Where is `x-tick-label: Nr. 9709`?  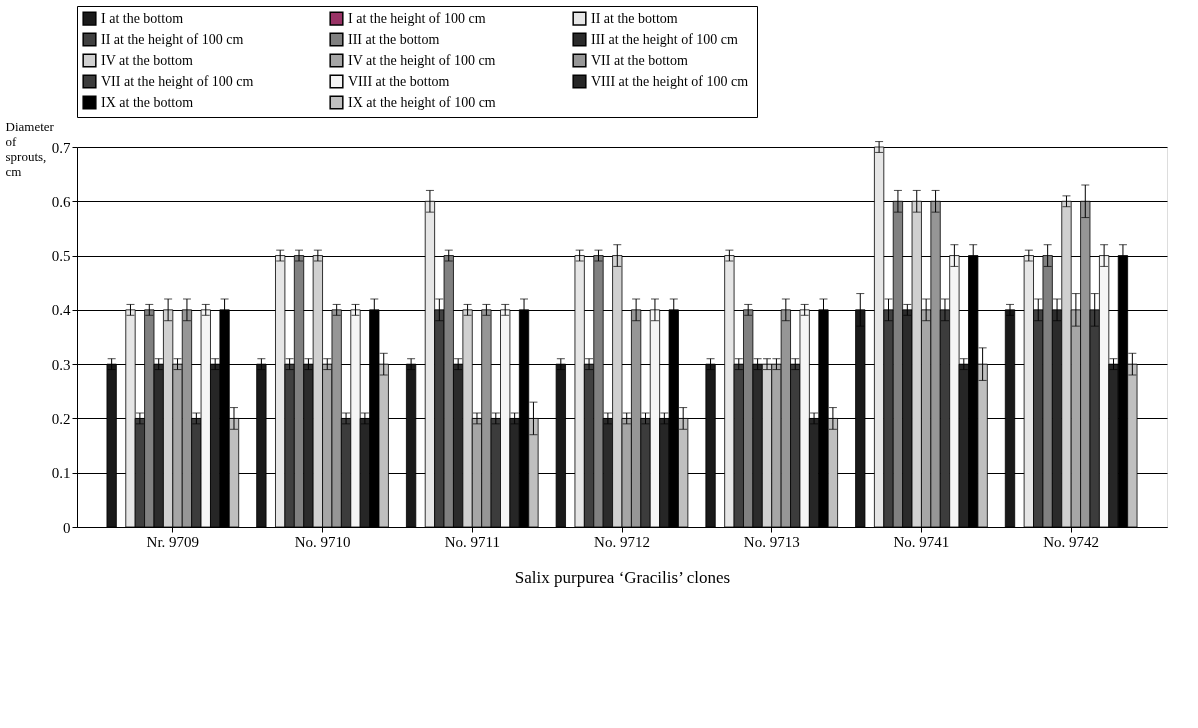 x-tick-label: Nr. 9709 is located at coordinates (173, 541).